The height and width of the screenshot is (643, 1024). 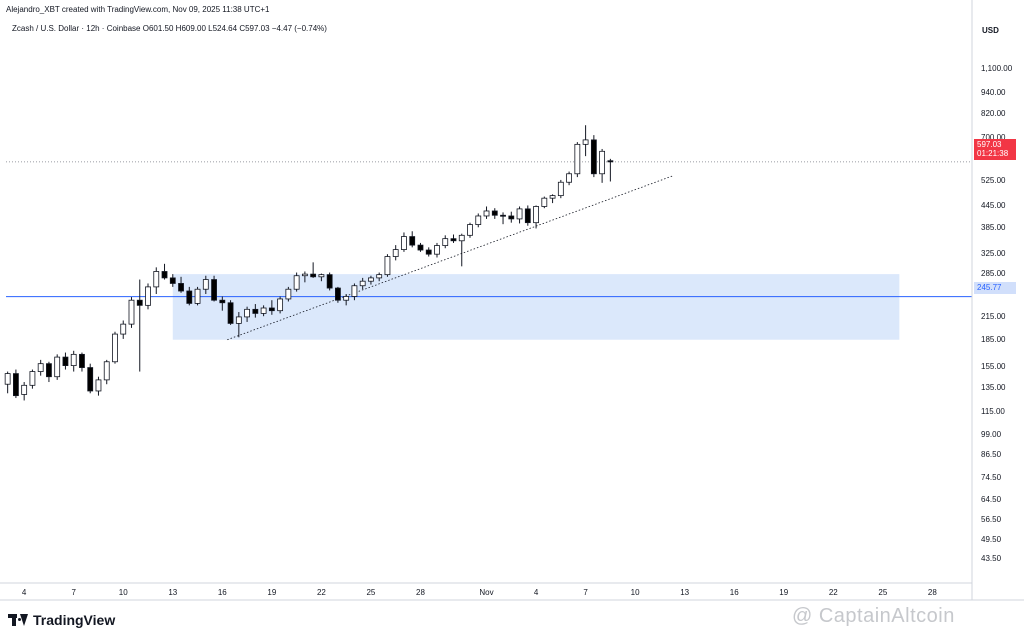 I want to click on close-value: C597.03, so click(x=254, y=28).